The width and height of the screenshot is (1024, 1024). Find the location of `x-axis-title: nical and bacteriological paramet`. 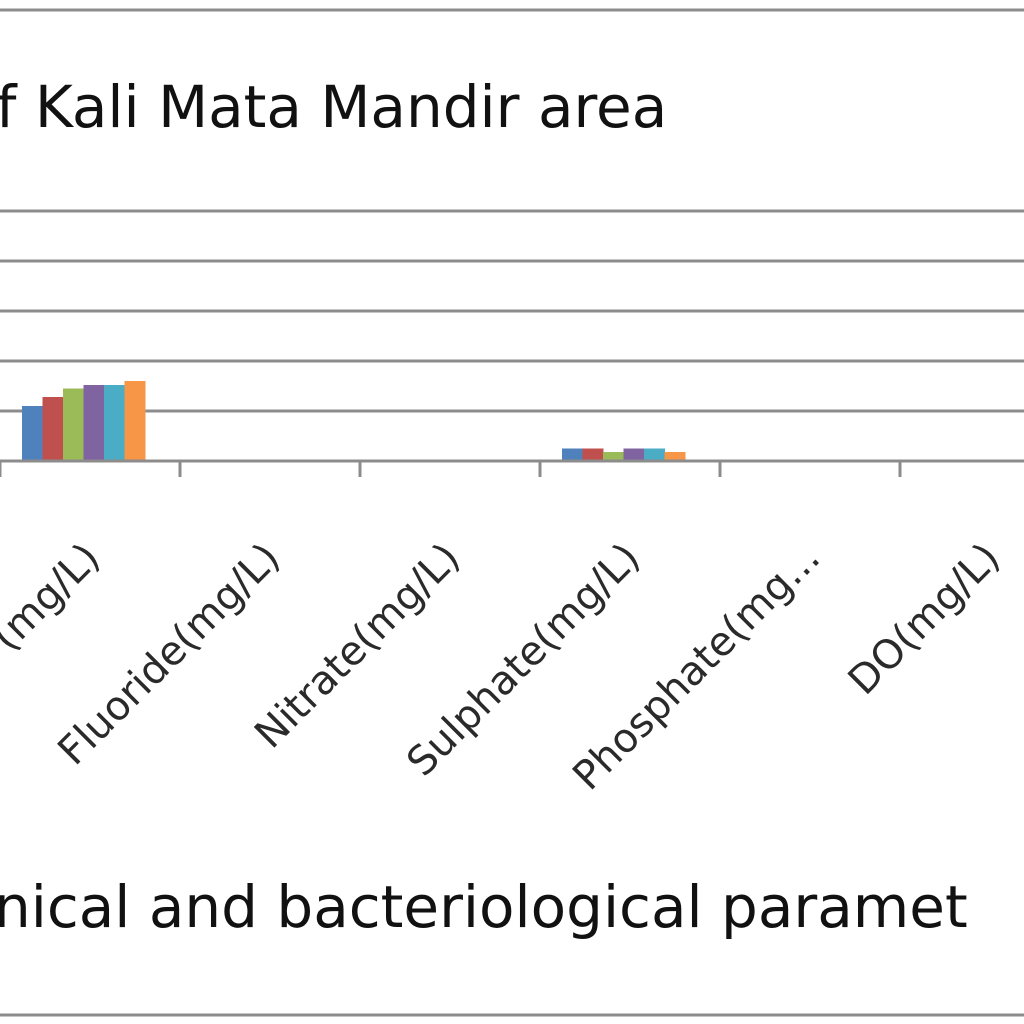

x-axis-title: nical and bacteriological paramet is located at coordinates (484, 907).